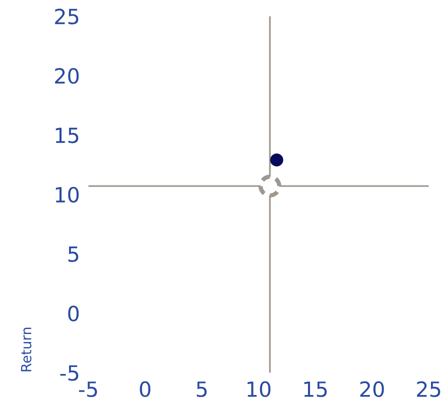 The image size is (442, 405). Describe the element at coordinates (88, 390) in the screenshot. I see `x-tick-label: -5` at that location.